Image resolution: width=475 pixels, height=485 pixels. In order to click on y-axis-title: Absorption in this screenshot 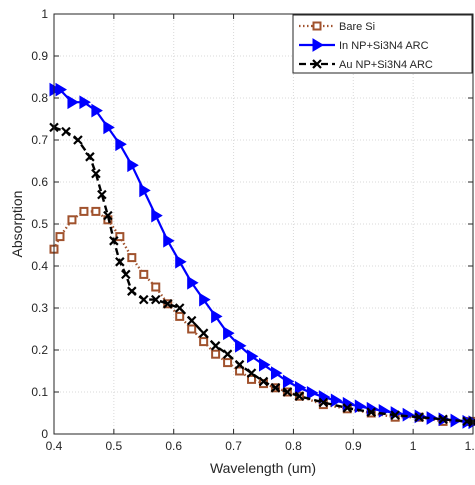, I will do `click(17, 224)`.